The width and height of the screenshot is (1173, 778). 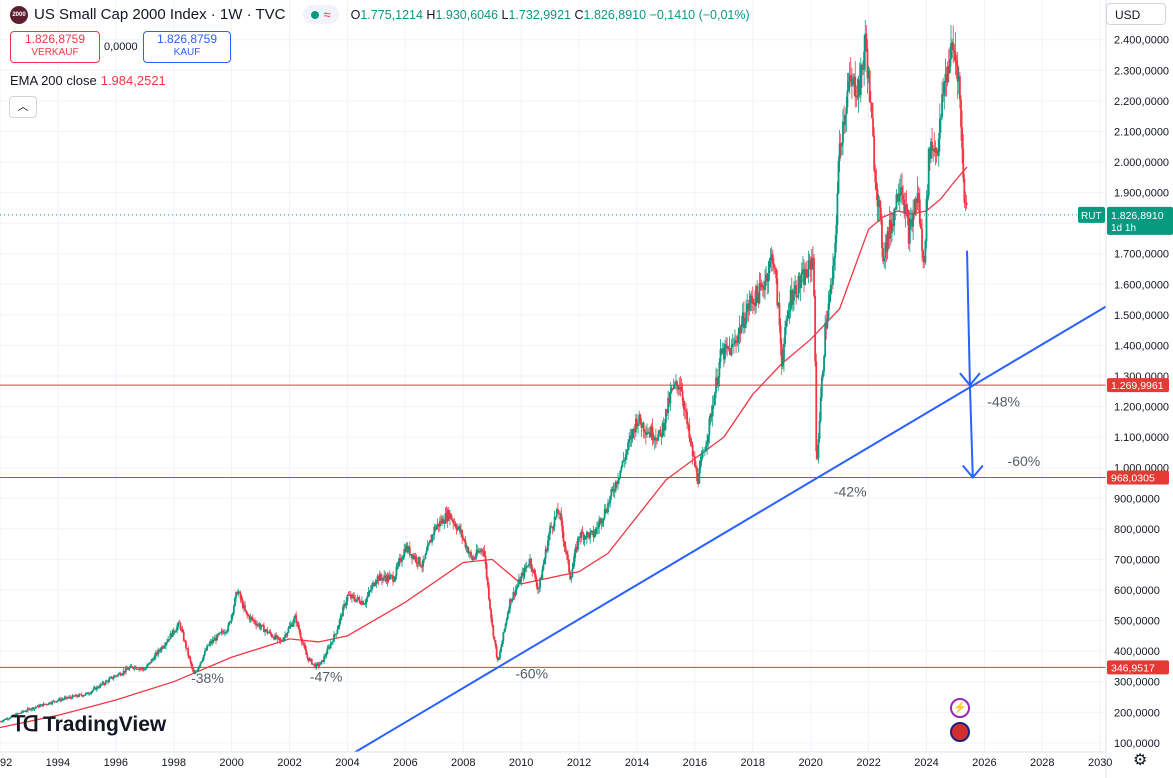 I want to click on level-badge-label: 1.269,9961, so click(x=1137, y=386).